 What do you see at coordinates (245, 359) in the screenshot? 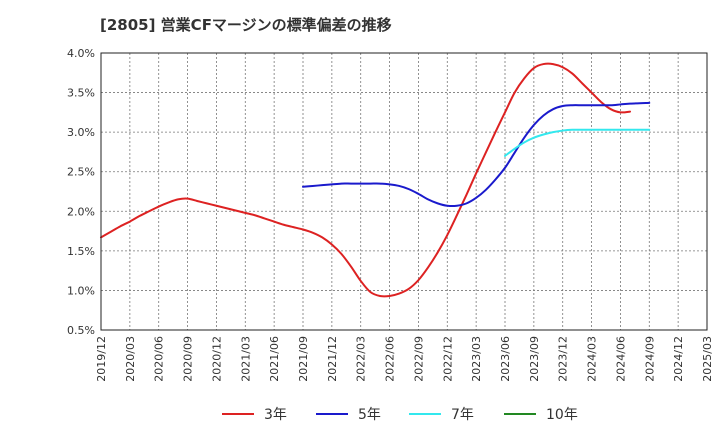
I see `x-tick-label: 2021/03` at bounding box center [245, 359].